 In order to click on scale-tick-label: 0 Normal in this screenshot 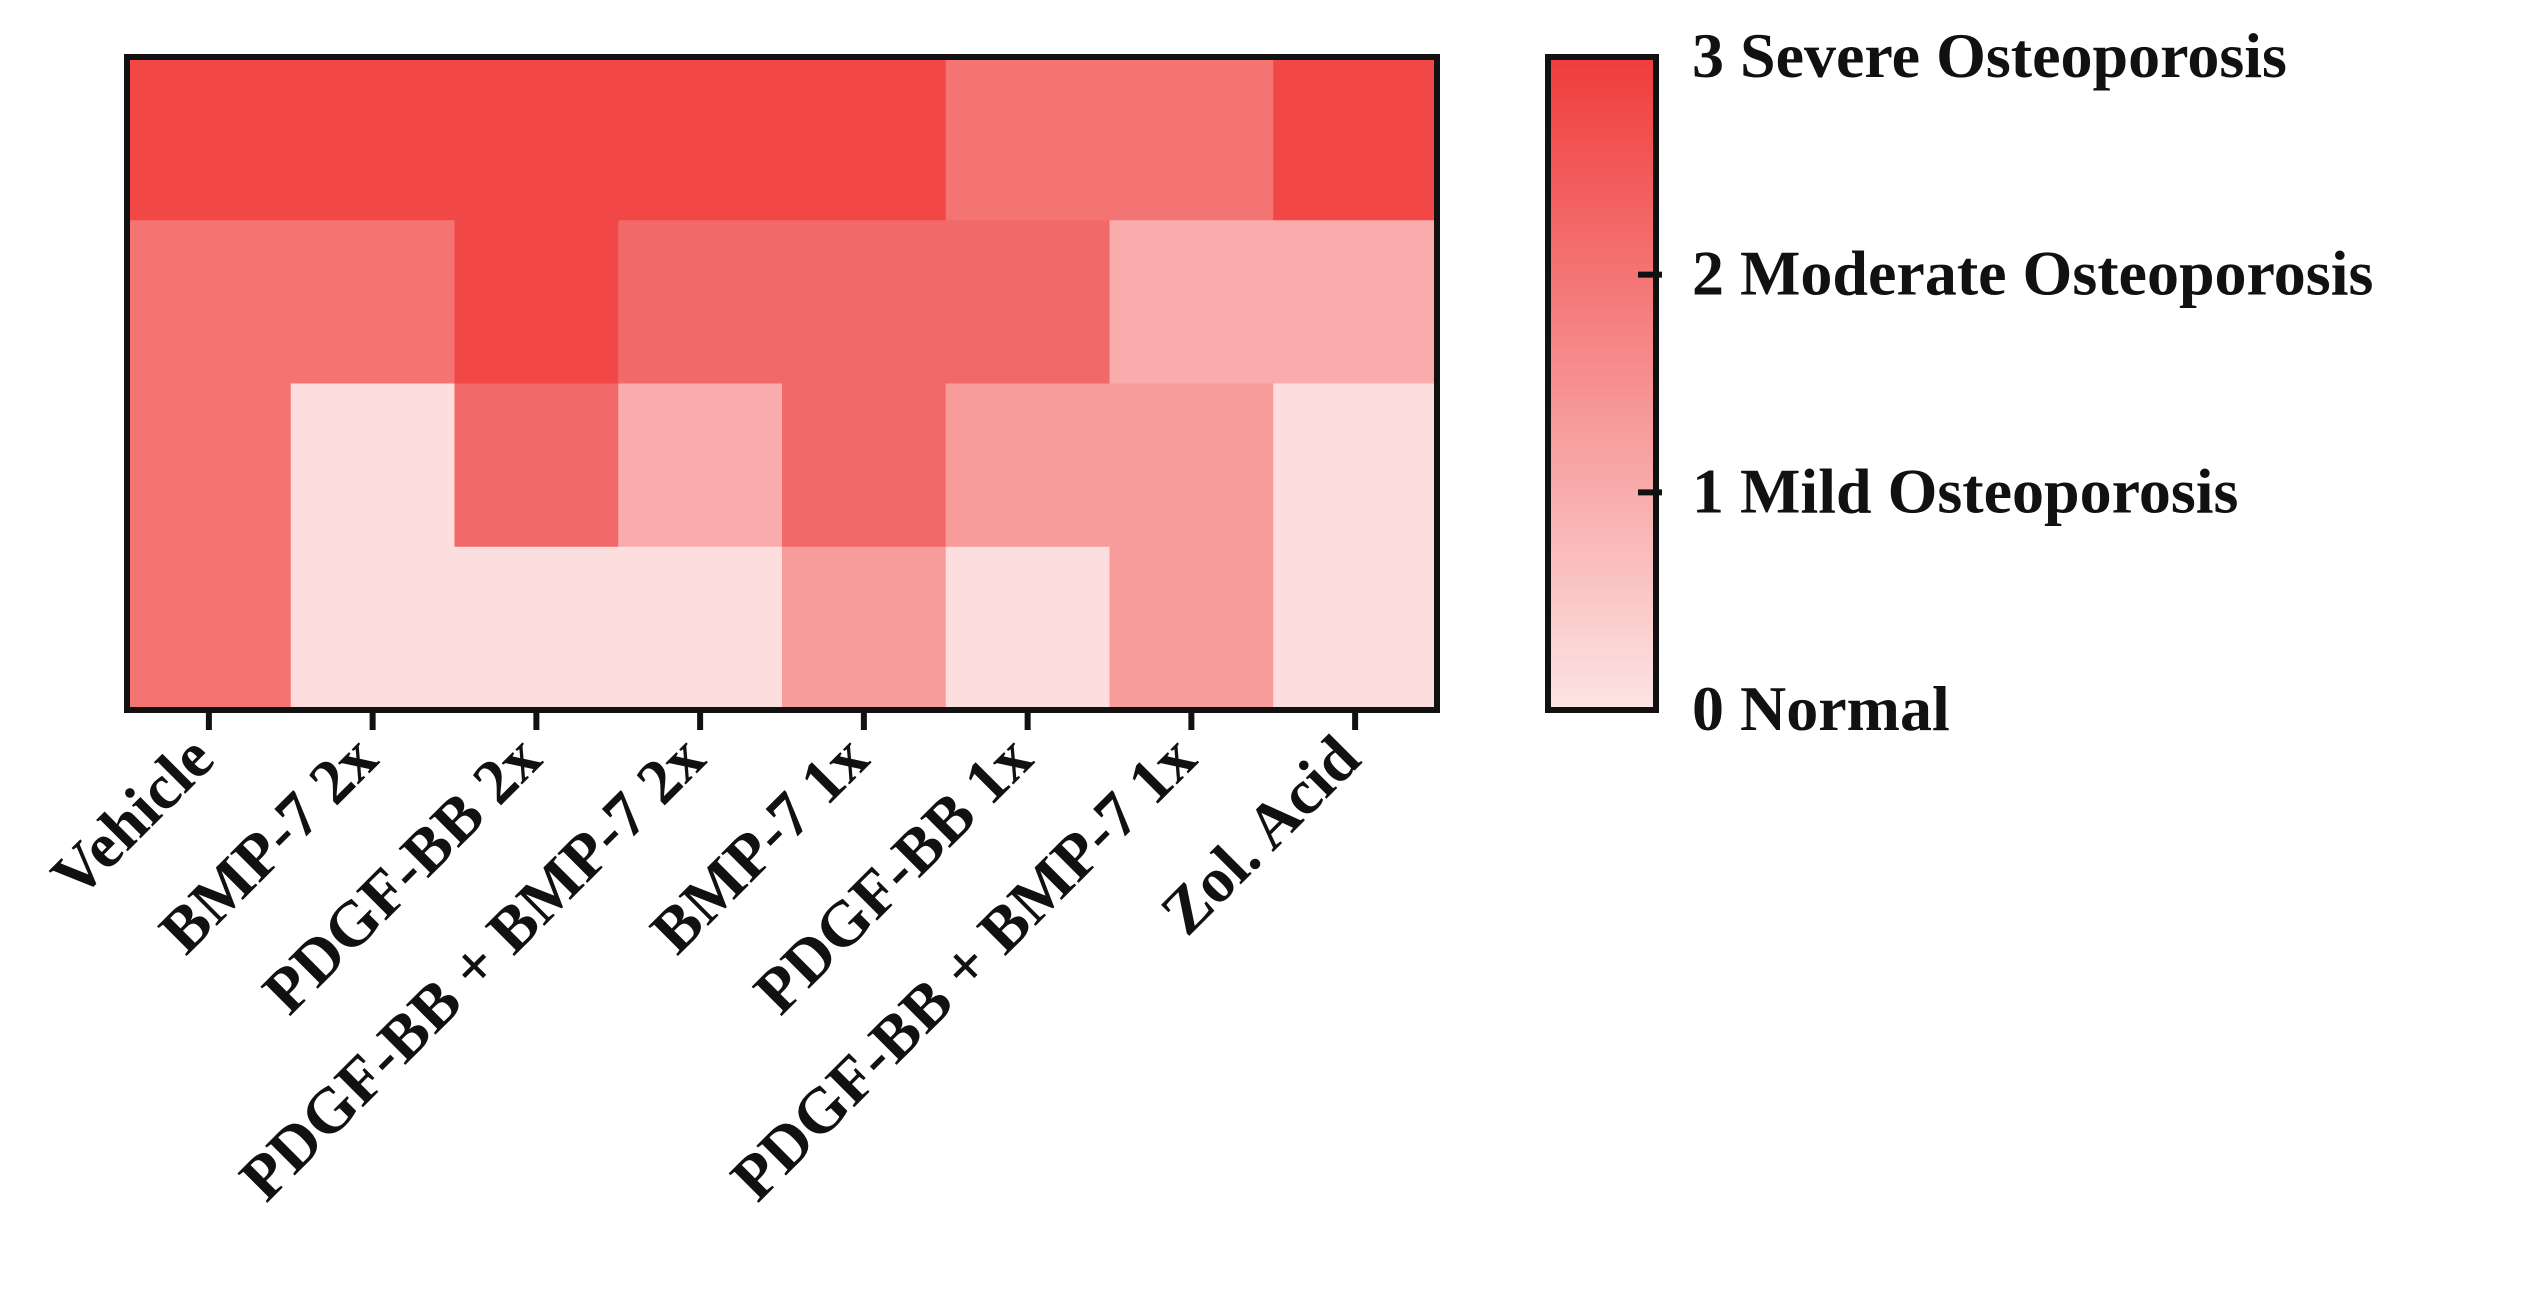, I will do `click(1821, 708)`.